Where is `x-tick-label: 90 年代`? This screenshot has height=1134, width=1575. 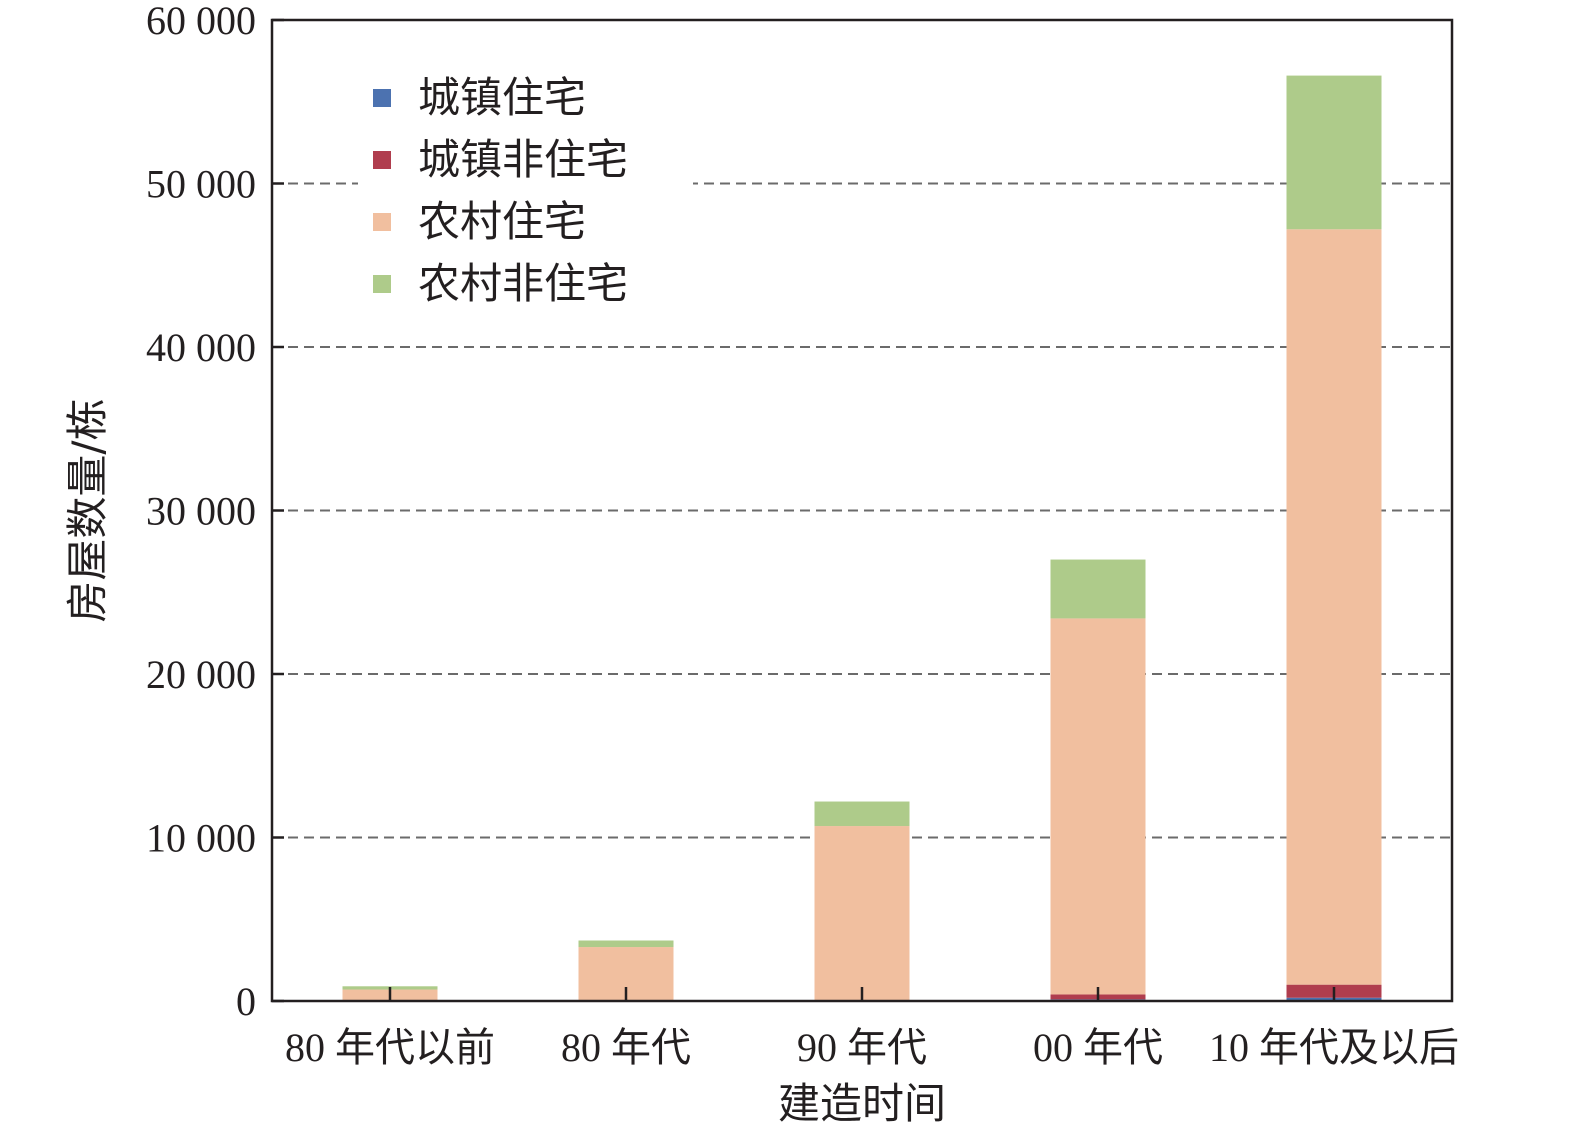 x-tick-label: 90 年代 is located at coordinates (862, 1047).